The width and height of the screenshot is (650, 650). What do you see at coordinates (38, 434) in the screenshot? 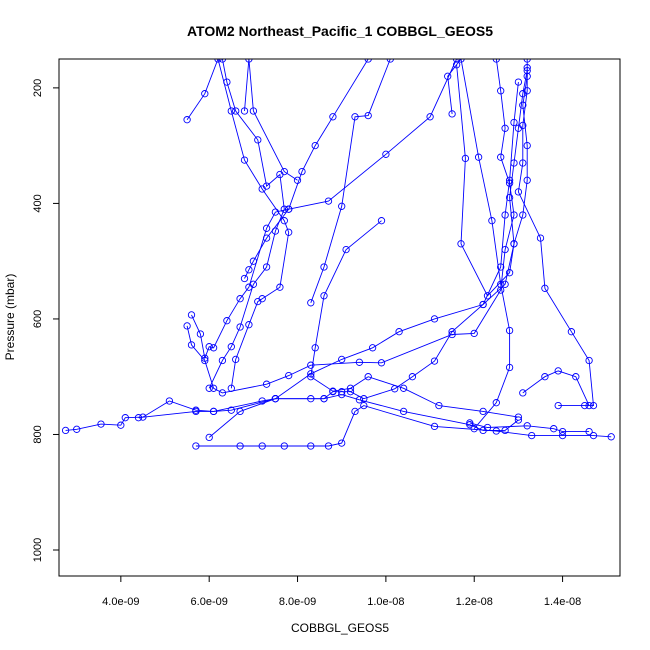
I see `y-tick-label: 800` at bounding box center [38, 434].